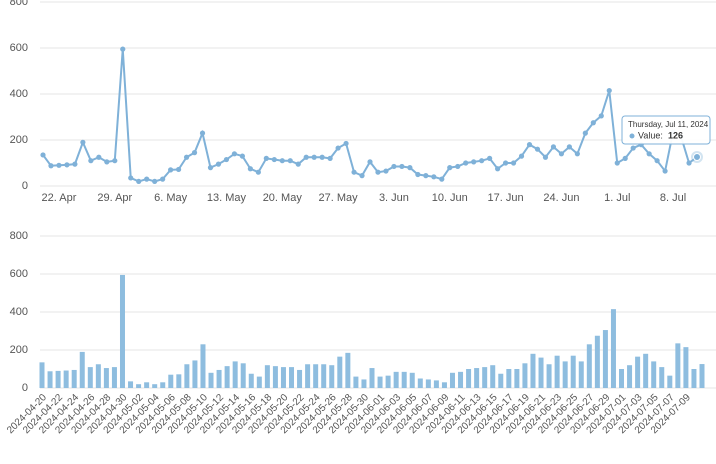 The width and height of the screenshot is (716, 464). I want to click on hover-point, so click(697, 157).